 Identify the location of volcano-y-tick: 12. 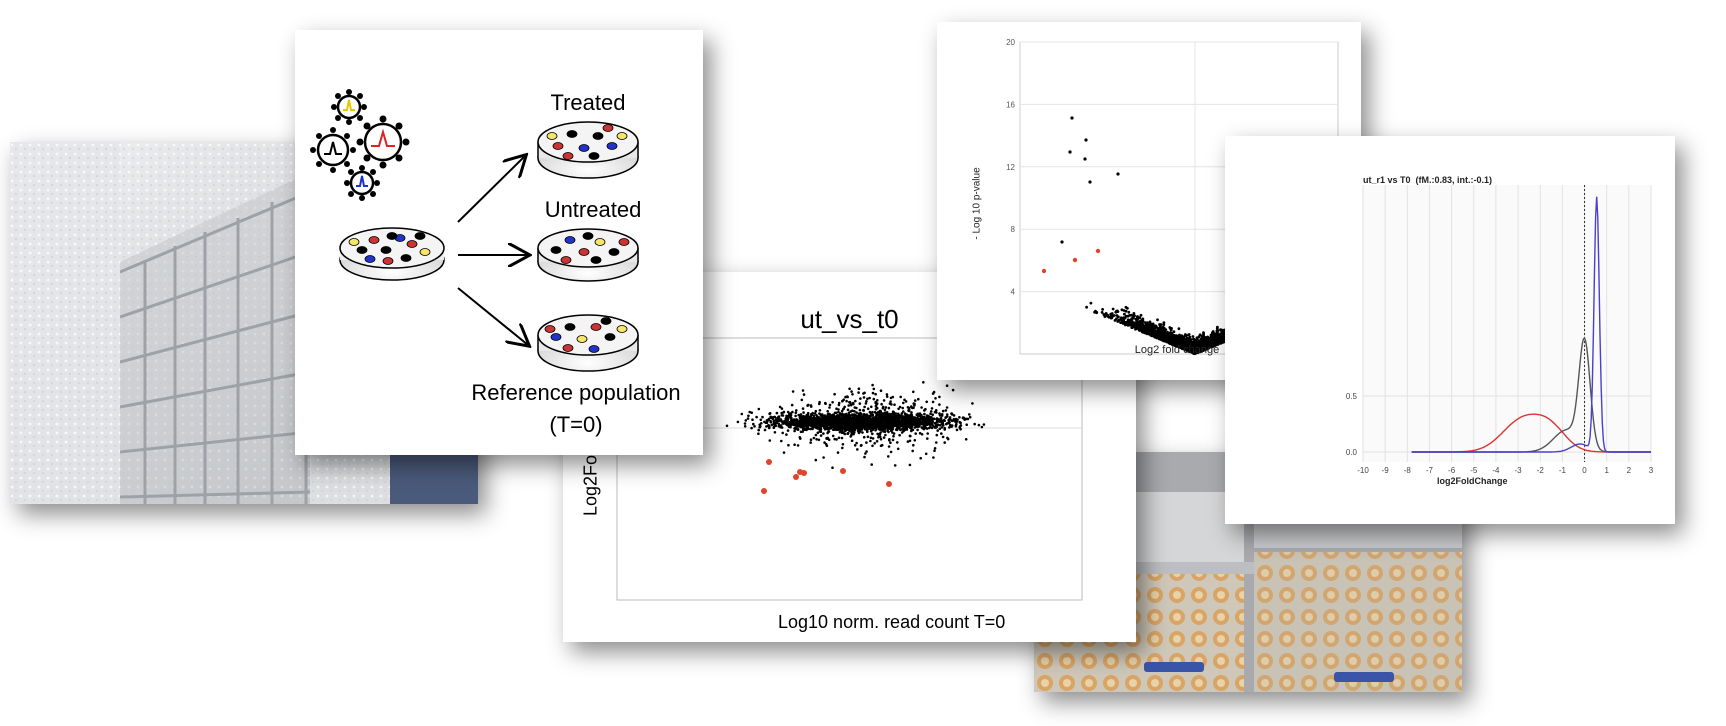
(1010, 167).